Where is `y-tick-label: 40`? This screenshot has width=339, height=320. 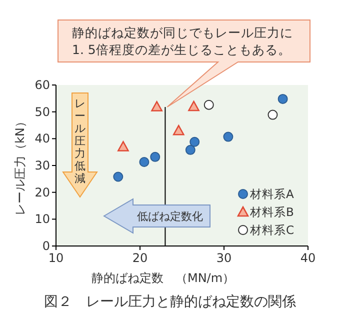
y-tick-label: 40 is located at coordinates (42, 139).